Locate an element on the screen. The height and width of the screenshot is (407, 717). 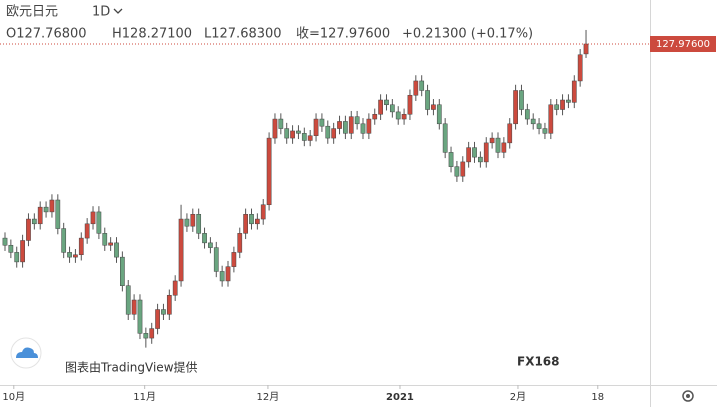
interval: 1D is located at coordinates (101, 12).